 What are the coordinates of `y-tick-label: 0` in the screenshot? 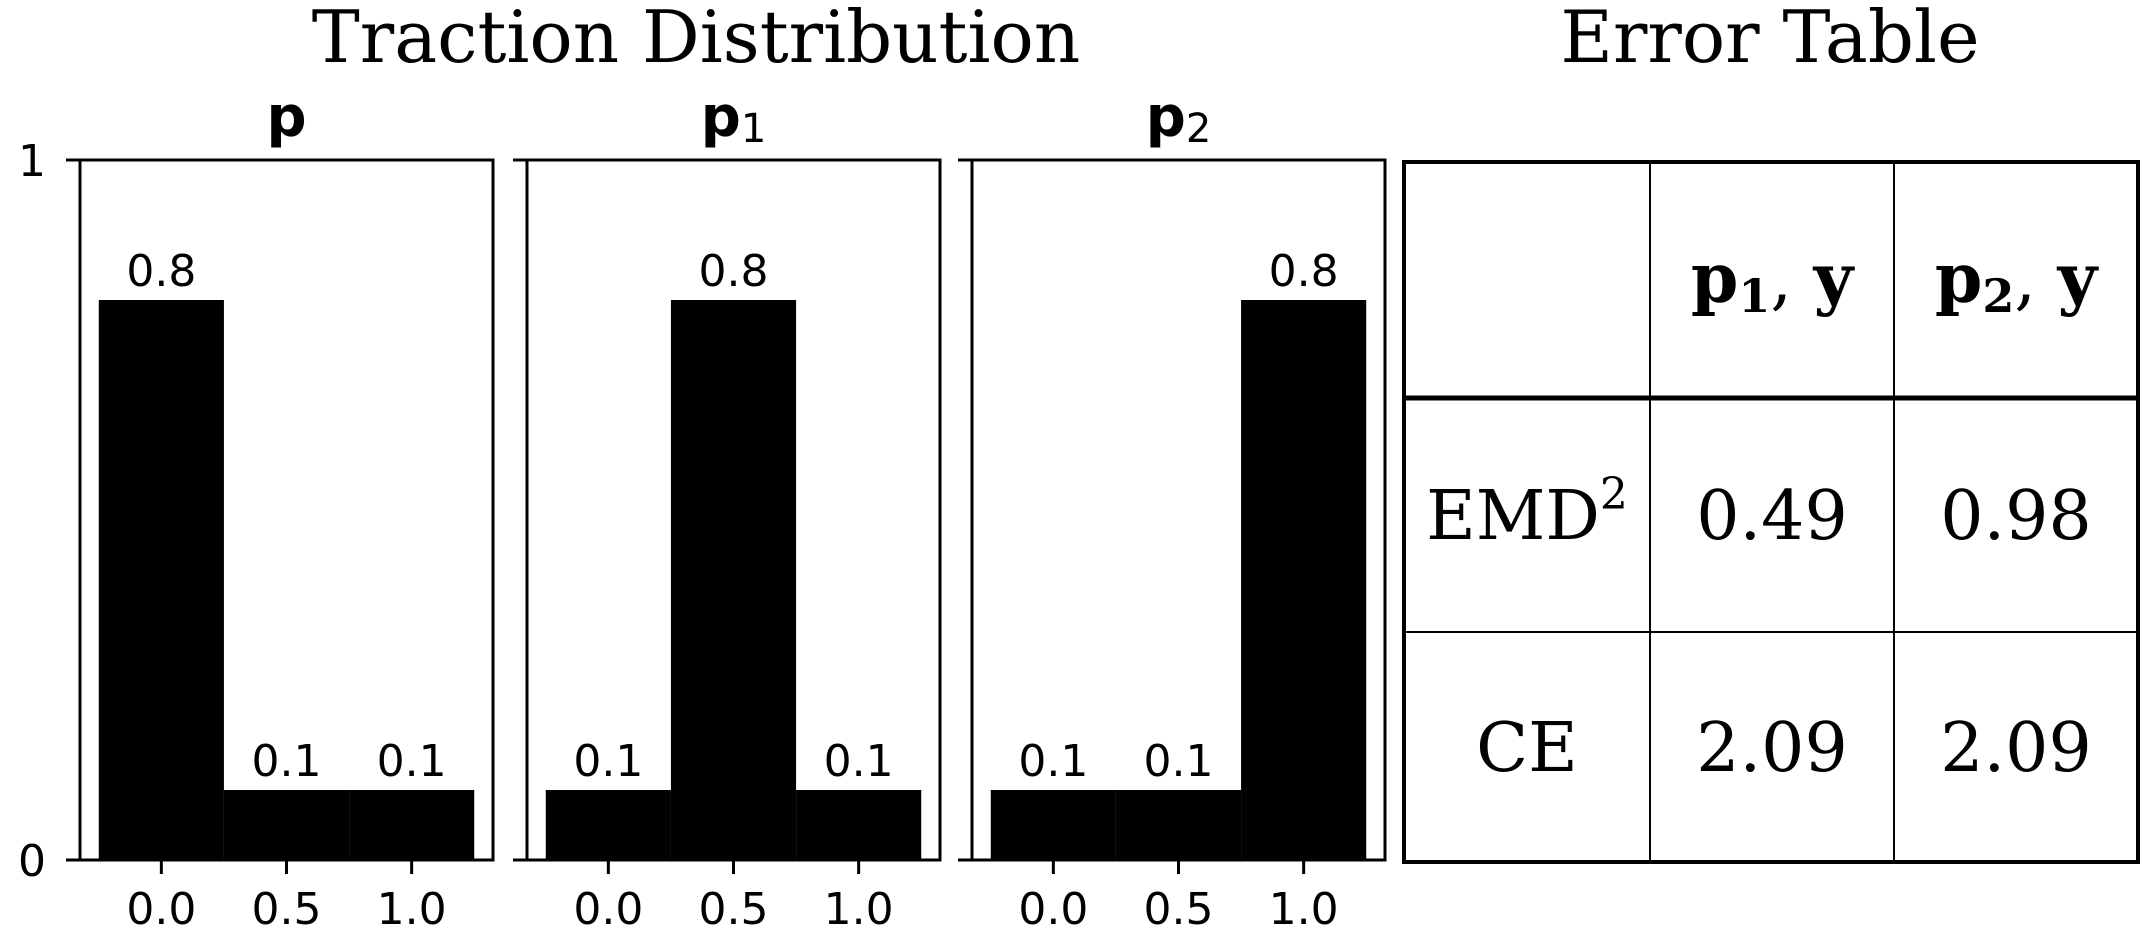 It's located at (32, 861).